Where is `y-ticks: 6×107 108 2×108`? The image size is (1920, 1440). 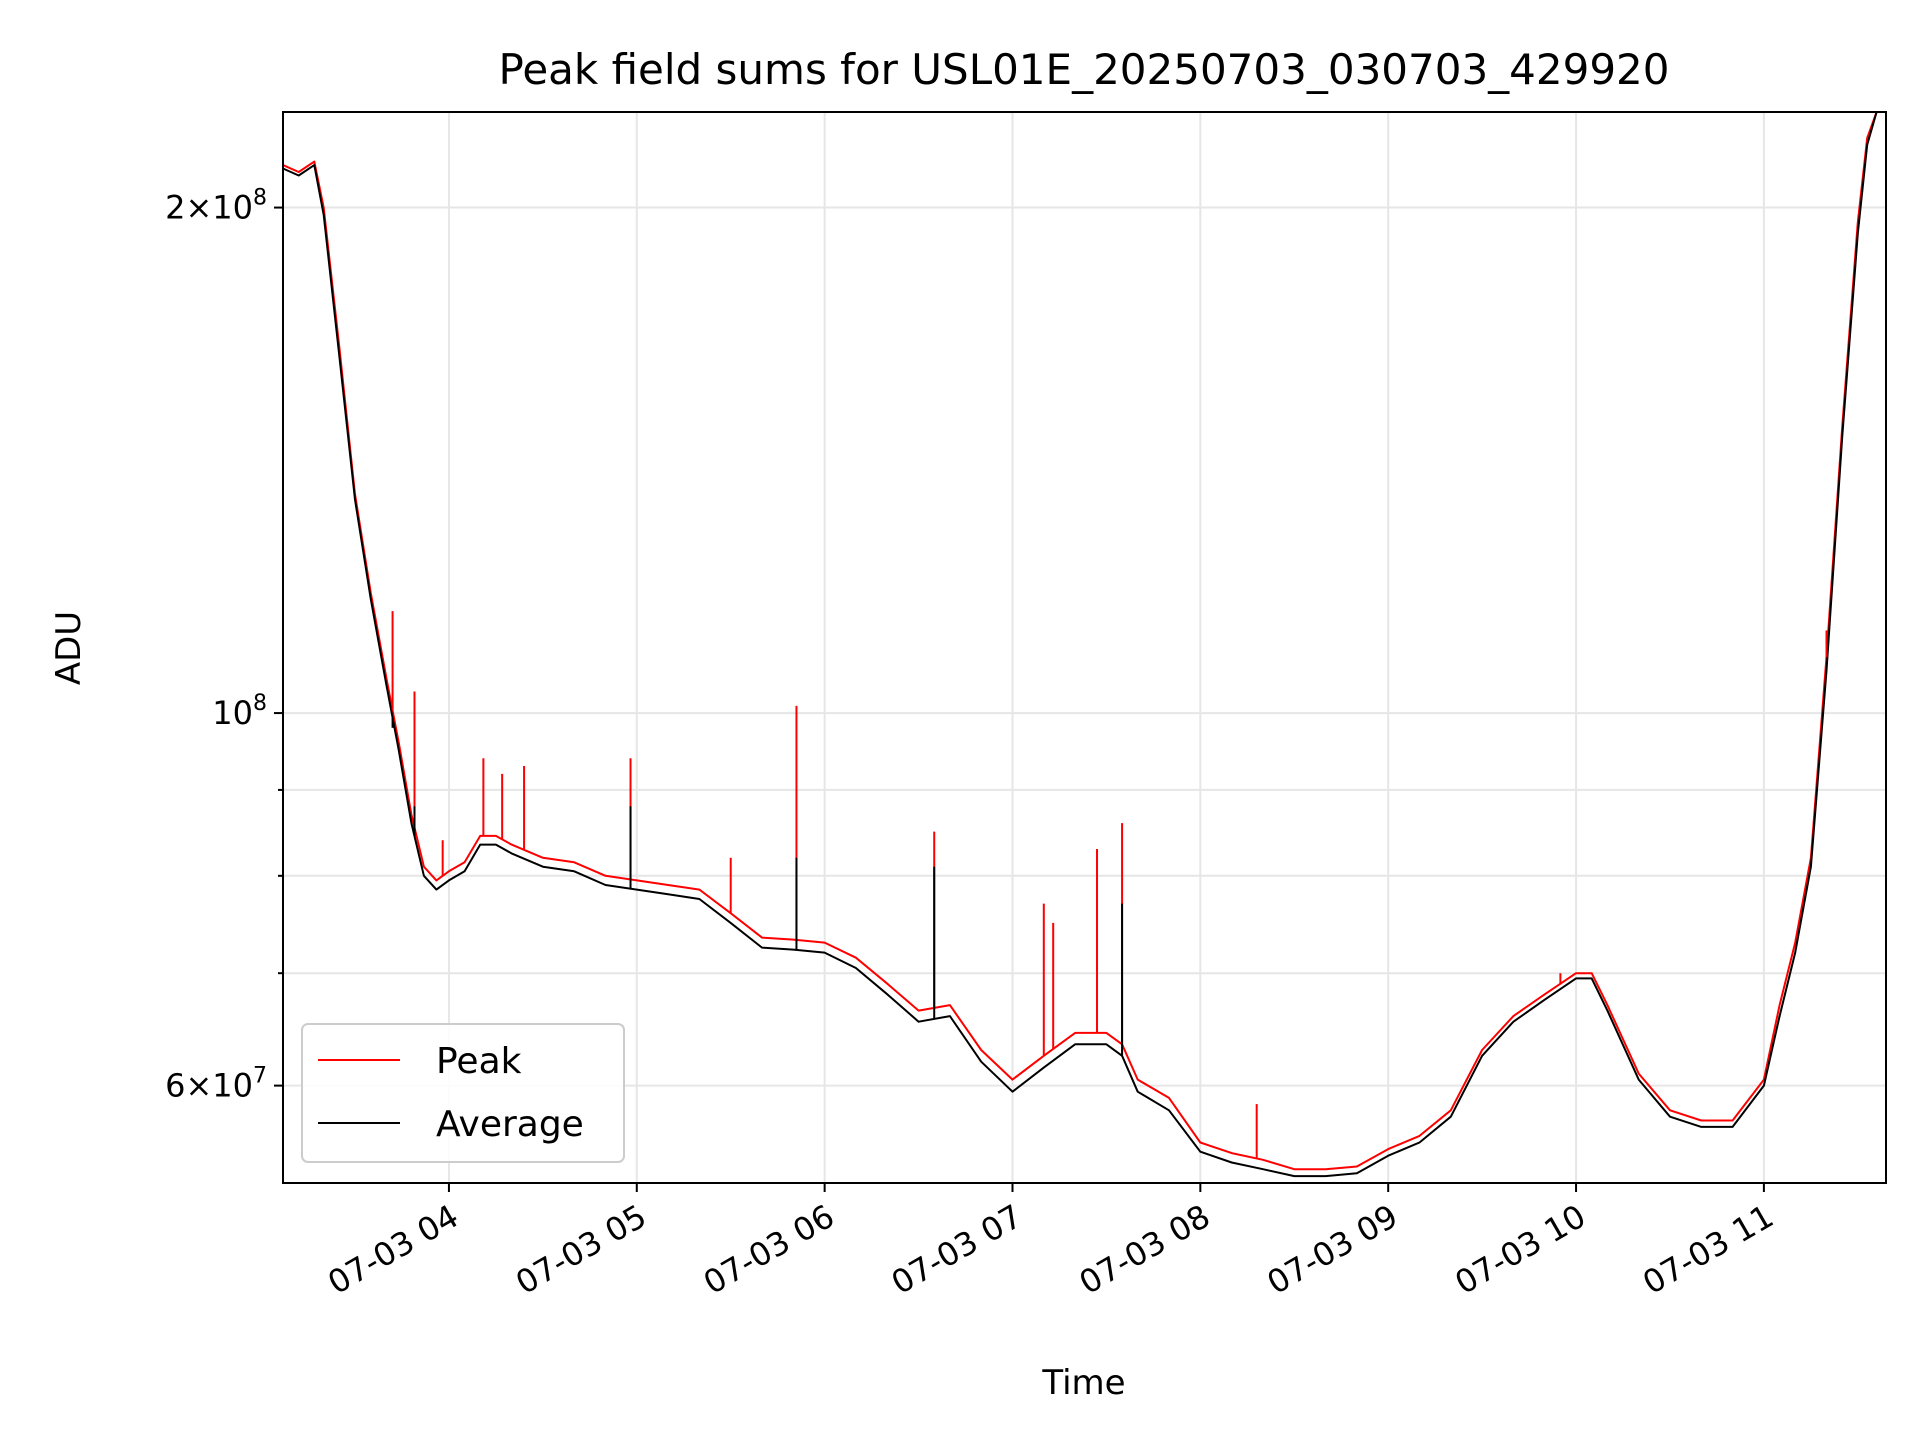
y-ticks: 6×107 108 2×108 is located at coordinates (224, 645).